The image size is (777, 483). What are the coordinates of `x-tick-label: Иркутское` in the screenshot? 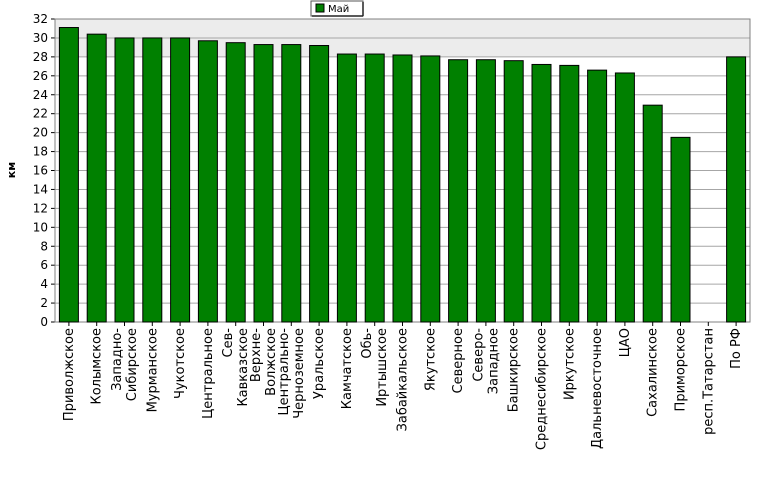 It's located at (569, 364).